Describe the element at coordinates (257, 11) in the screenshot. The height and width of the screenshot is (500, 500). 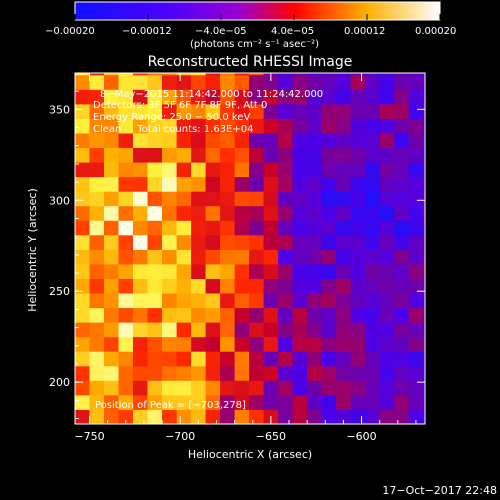
I see `colorbar` at that location.